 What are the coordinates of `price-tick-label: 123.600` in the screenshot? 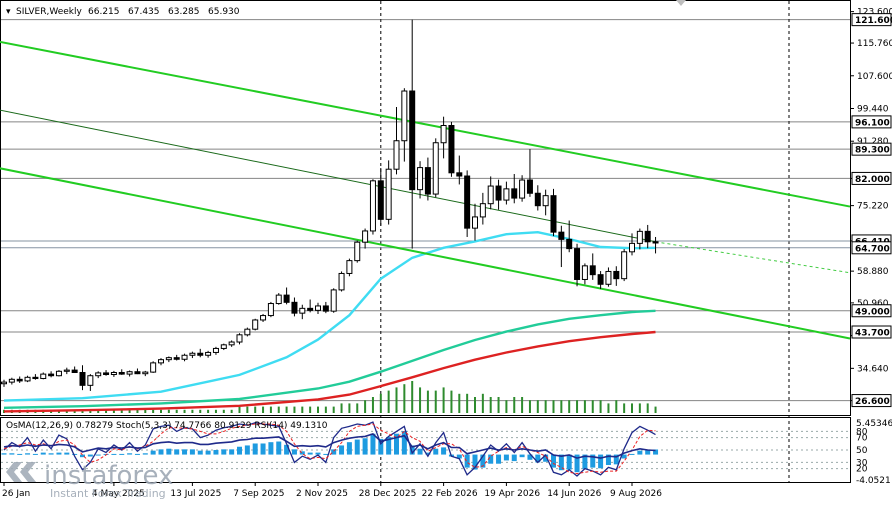 It's located at (874, 13).